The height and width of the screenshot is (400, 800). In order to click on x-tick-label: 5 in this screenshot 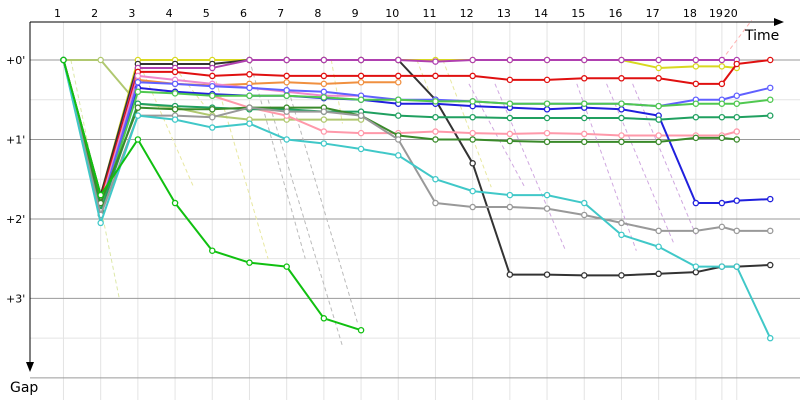, I will do `click(206, 13)`.